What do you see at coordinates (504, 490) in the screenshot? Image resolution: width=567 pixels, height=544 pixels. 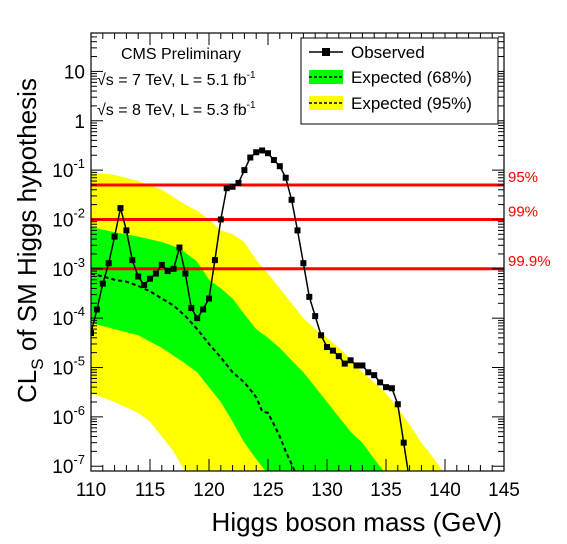 I see `x-tick-label-7: 145` at bounding box center [504, 490].